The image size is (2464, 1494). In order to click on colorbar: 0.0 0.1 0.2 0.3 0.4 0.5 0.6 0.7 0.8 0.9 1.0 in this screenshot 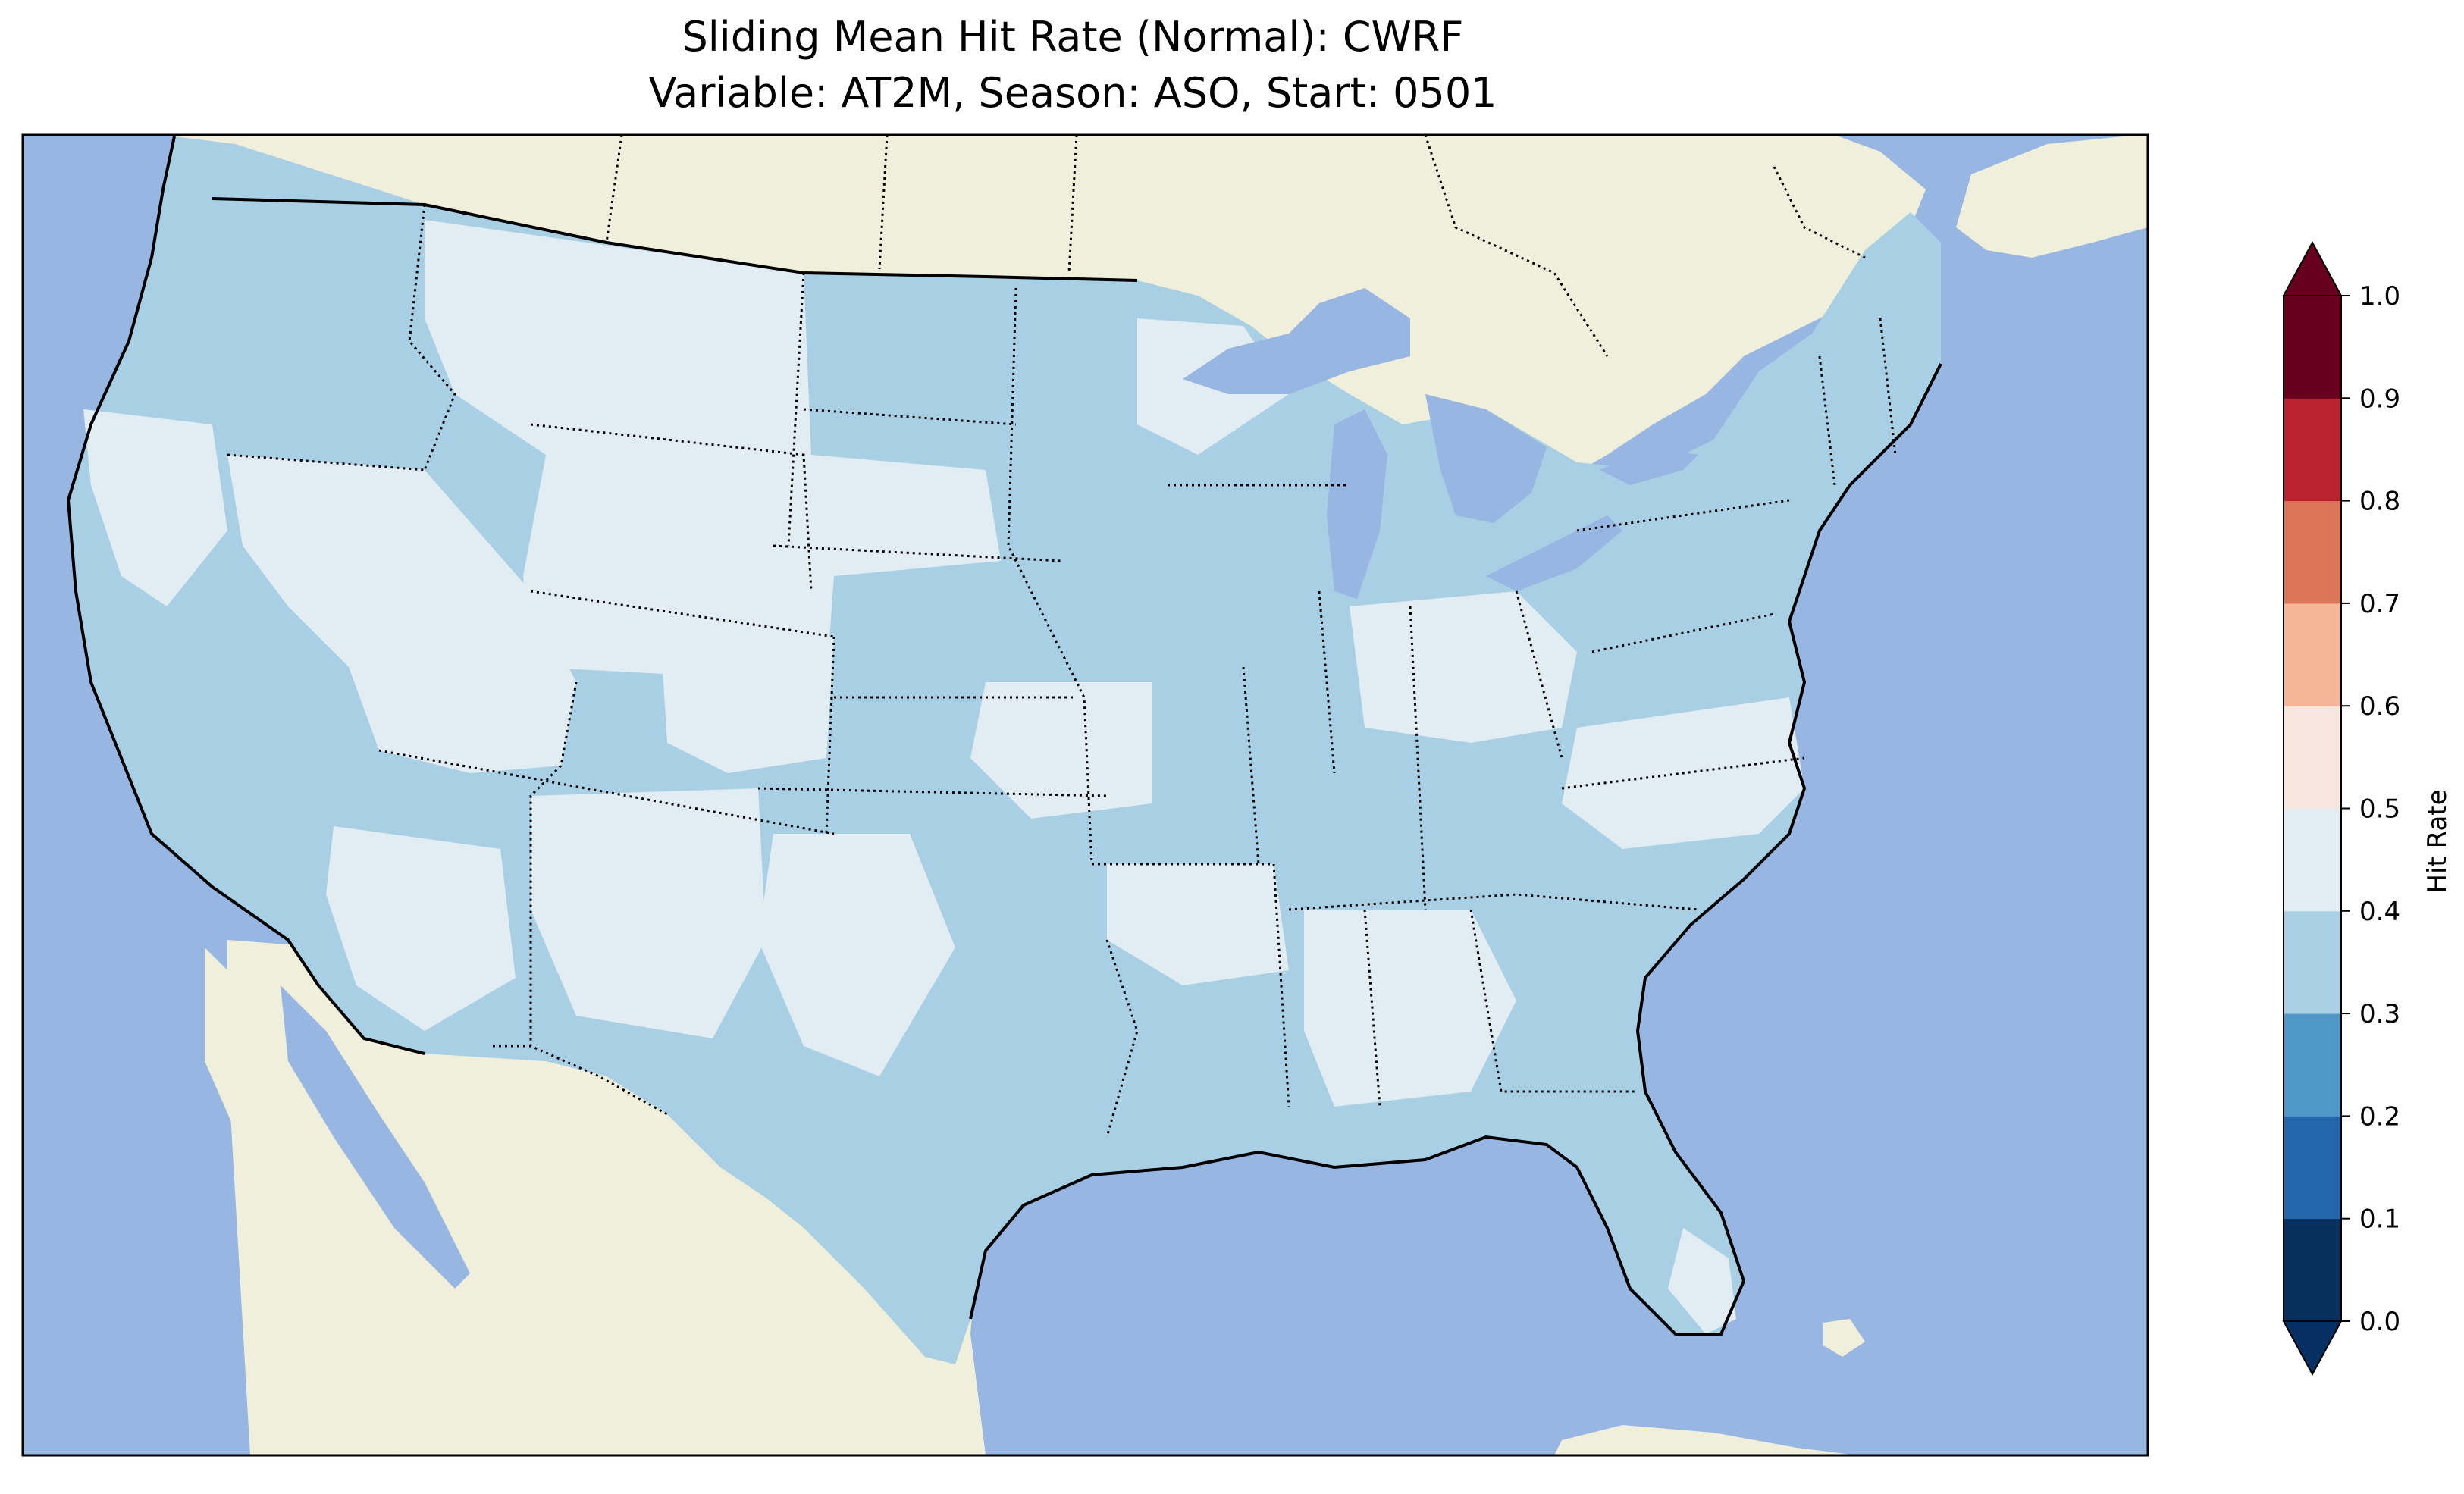, I will do `click(2341, 808)`.